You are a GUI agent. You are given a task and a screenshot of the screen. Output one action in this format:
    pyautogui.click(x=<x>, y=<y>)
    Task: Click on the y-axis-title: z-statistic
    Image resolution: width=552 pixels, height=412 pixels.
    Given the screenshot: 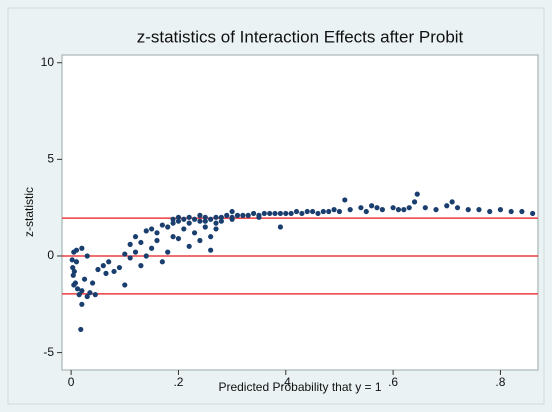 What is the action you would take?
    pyautogui.click(x=29, y=212)
    